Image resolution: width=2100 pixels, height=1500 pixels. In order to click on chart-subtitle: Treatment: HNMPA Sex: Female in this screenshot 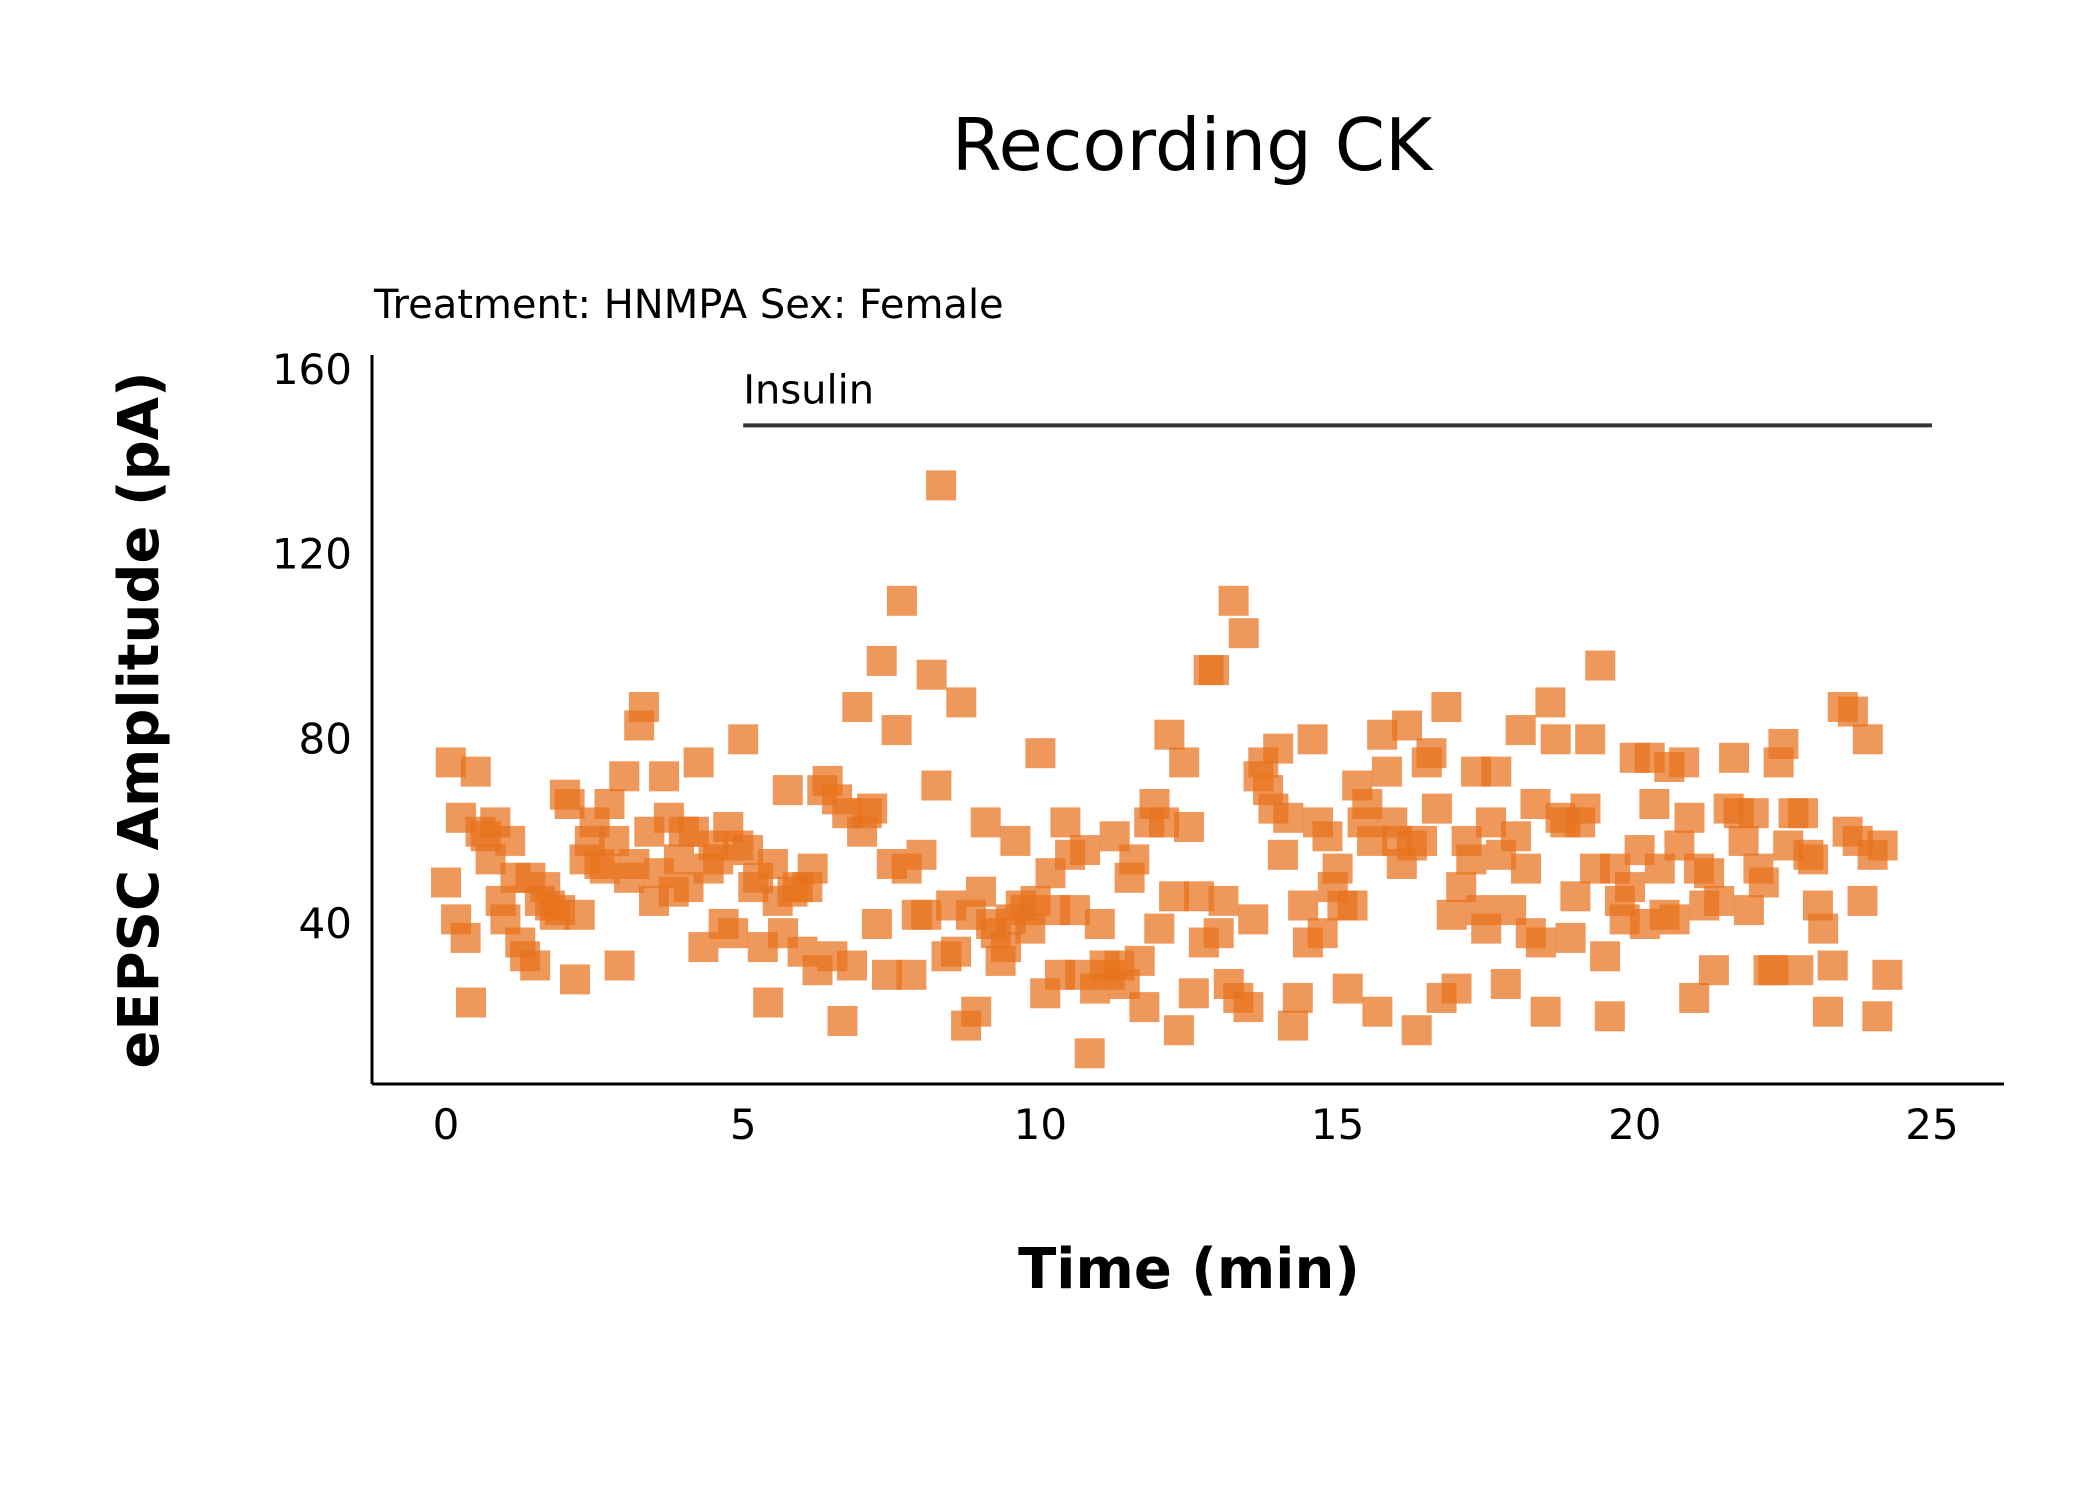, I will do `click(688, 305)`.